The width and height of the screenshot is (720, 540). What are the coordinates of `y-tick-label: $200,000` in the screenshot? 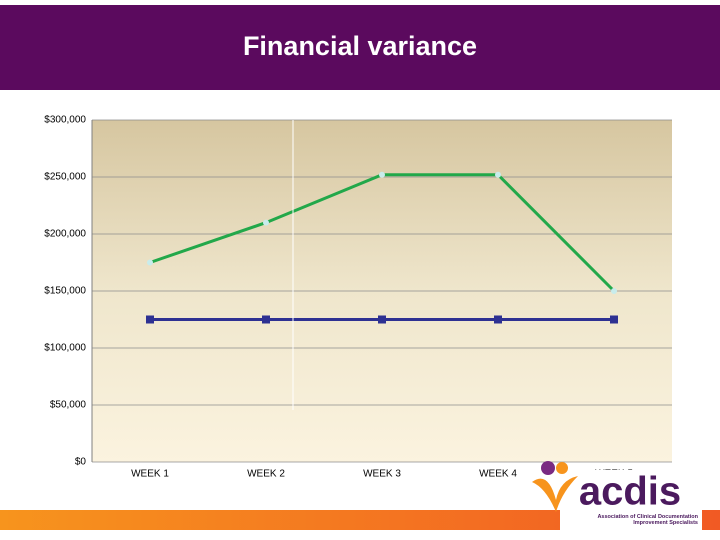 It's located at (65, 234).